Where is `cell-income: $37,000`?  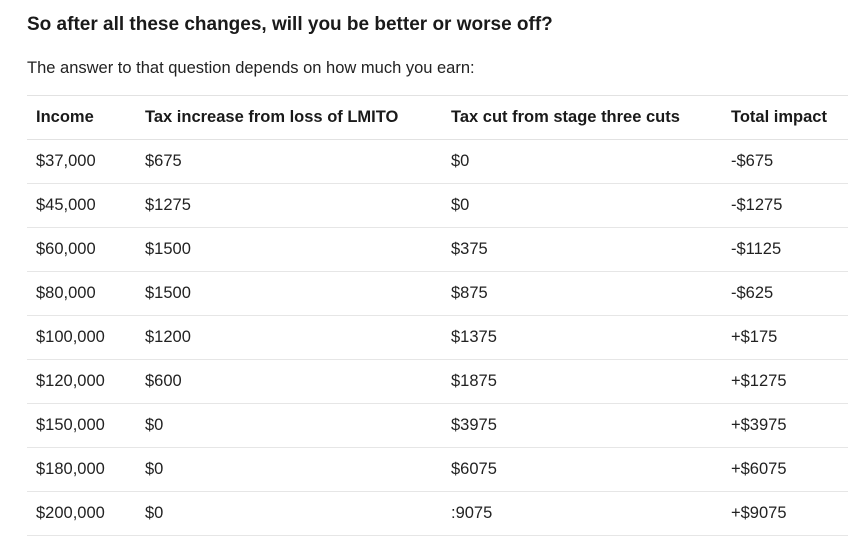
cell-income: $37,000 is located at coordinates (66, 161).